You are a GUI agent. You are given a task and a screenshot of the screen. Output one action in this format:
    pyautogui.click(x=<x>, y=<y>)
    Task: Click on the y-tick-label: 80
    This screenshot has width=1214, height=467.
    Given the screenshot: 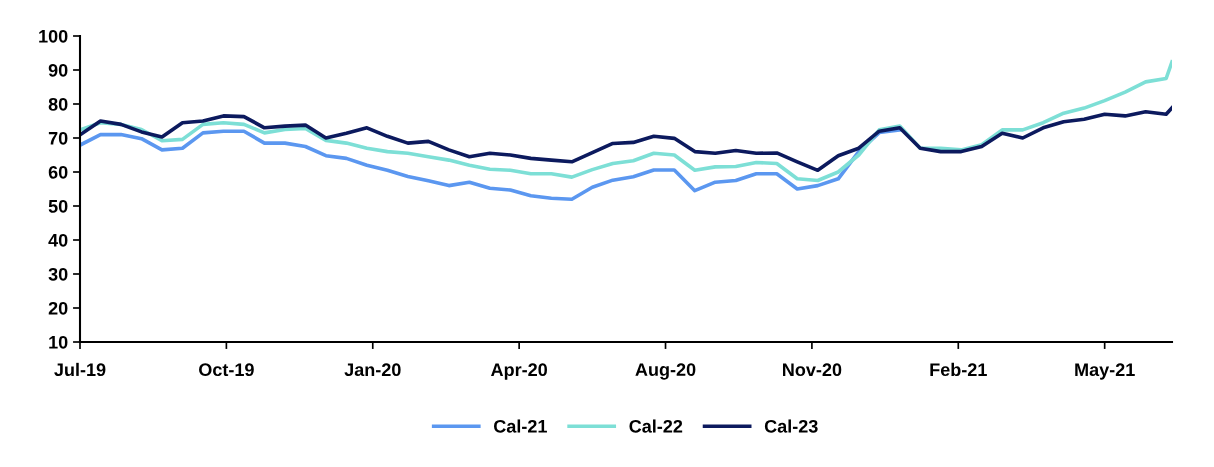 What is the action you would take?
    pyautogui.click(x=58, y=104)
    